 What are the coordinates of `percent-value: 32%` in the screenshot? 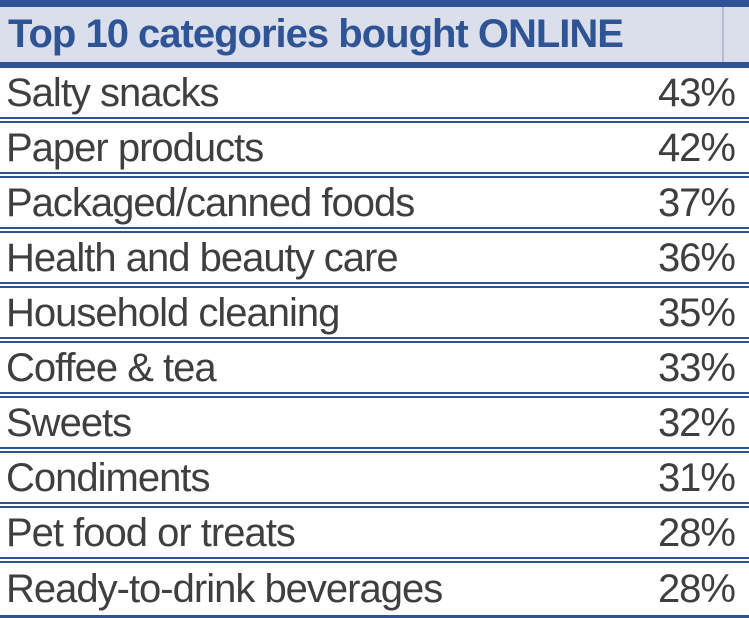 It's located at (696, 422).